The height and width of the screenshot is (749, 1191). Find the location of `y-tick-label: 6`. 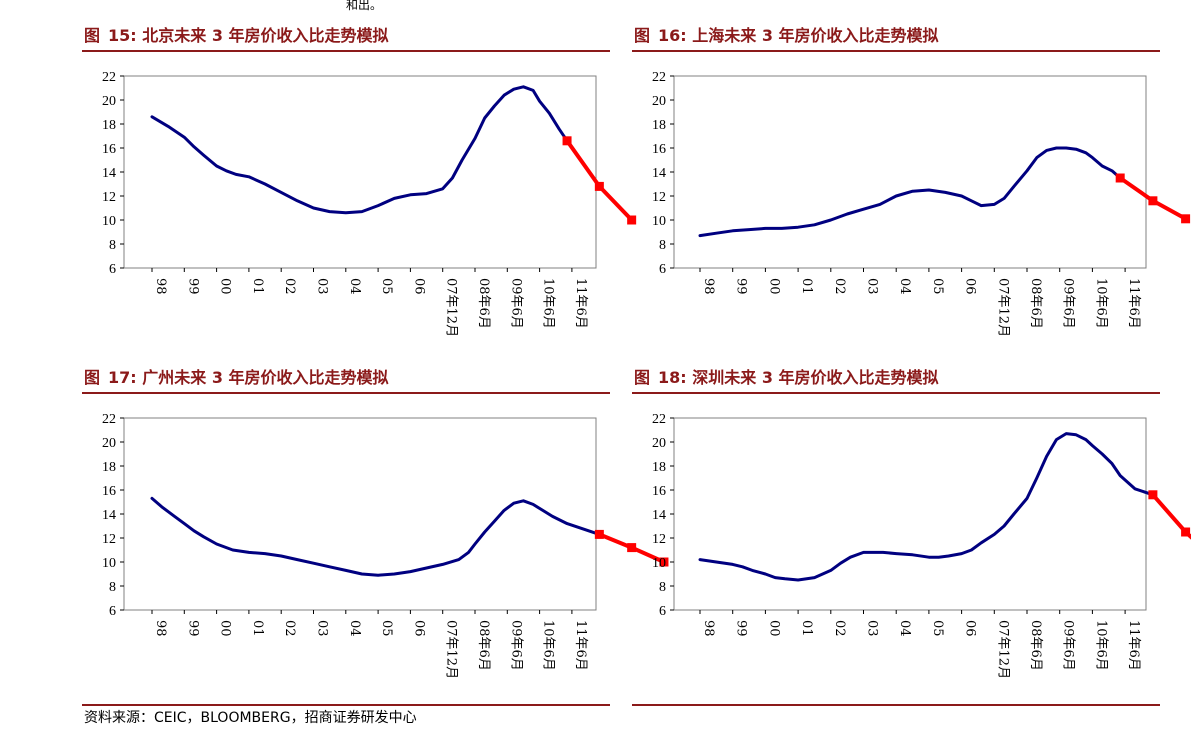

y-tick-label: 6 is located at coordinates (662, 269).